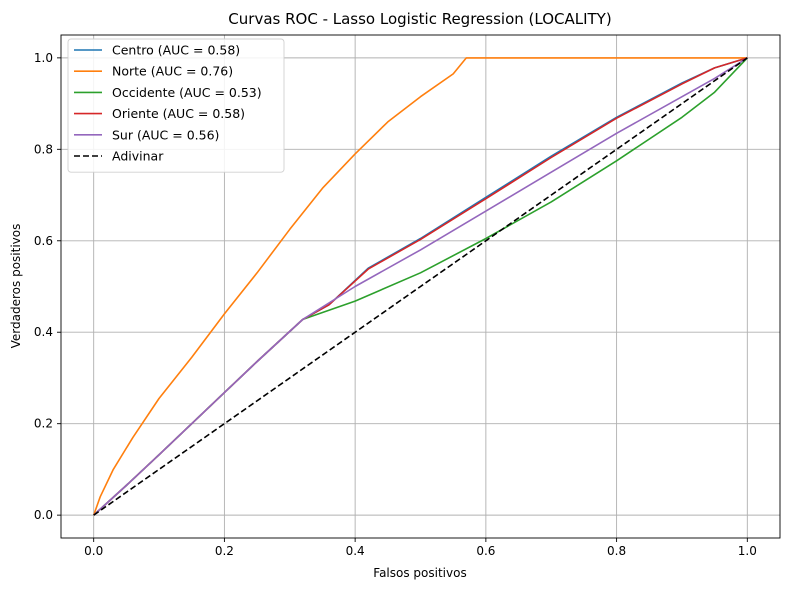  What do you see at coordinates (43, 149) in the screenshot?
I see `y-tick-label: 0.8` at bounding box center [43, 149].